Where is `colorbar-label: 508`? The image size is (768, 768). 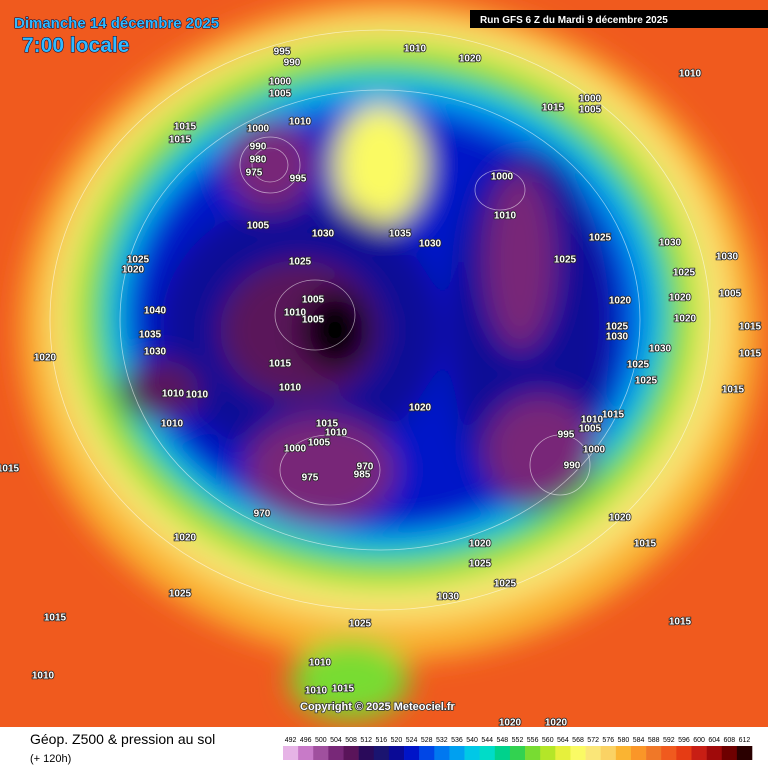
colorbar-label: 508 is located at coordinates (351, 740).